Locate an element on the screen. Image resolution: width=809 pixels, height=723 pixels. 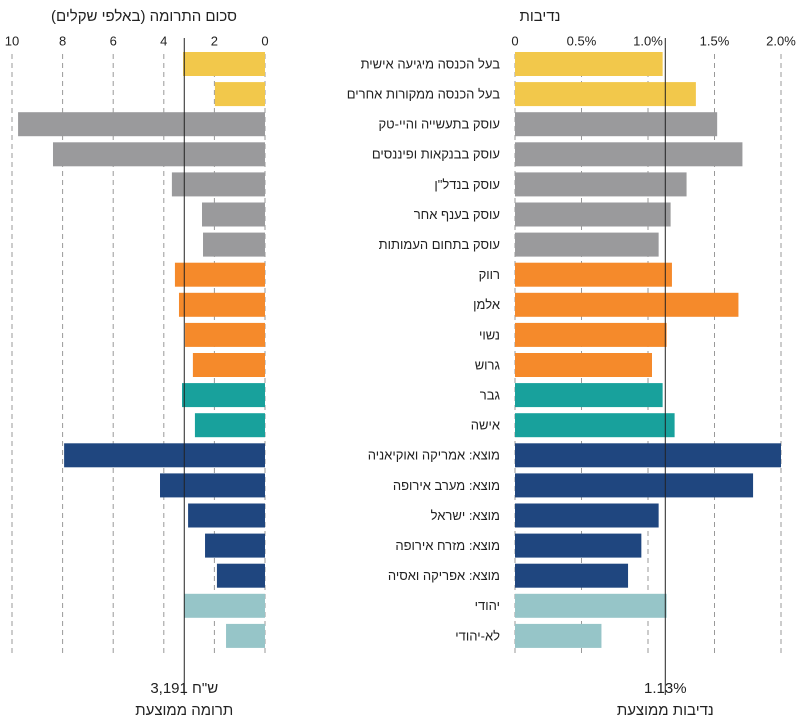
x-tick-label: 4 is located at coordinates (163, 40).